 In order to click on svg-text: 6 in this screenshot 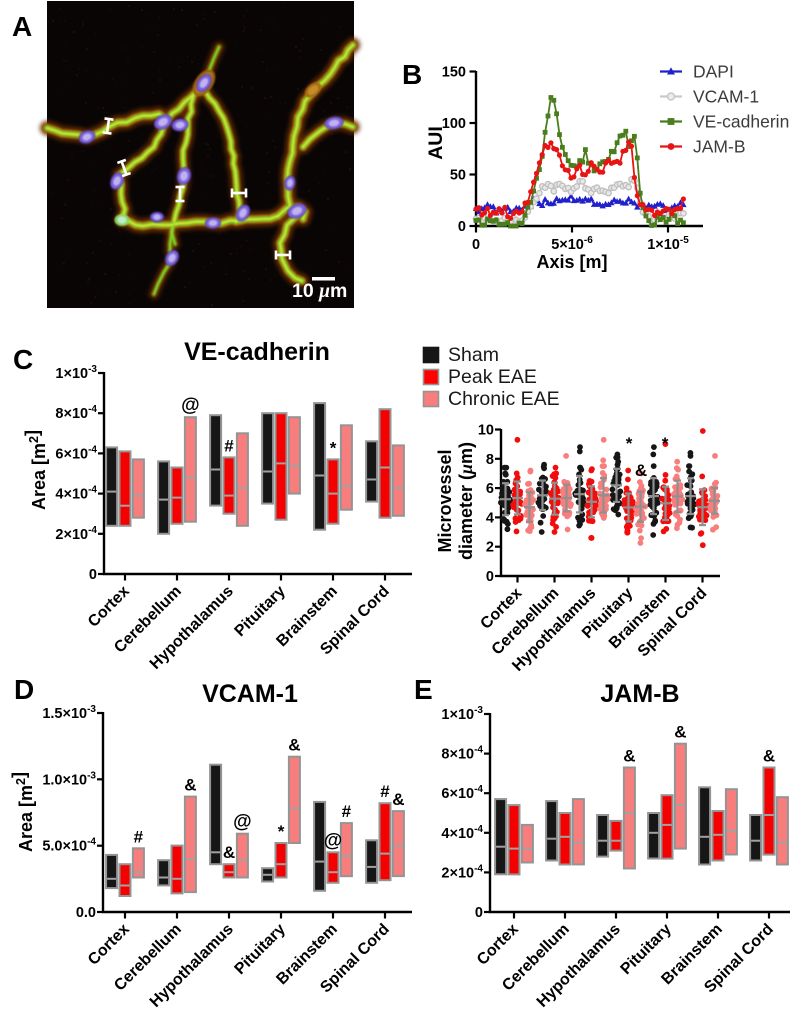, I will do `click(490, 489)`.